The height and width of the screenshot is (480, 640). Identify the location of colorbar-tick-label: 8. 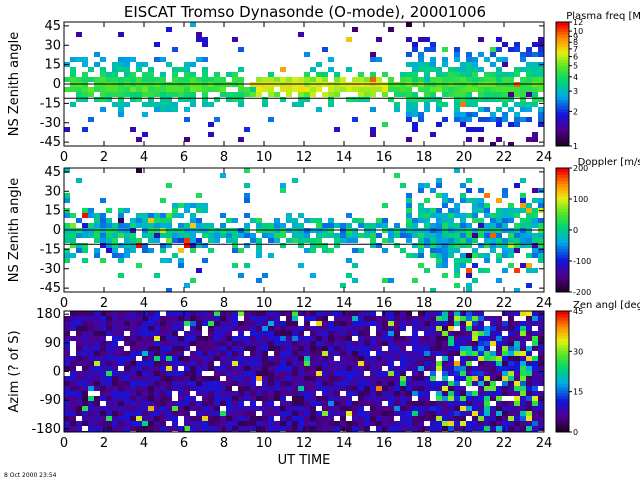
(575, 42).